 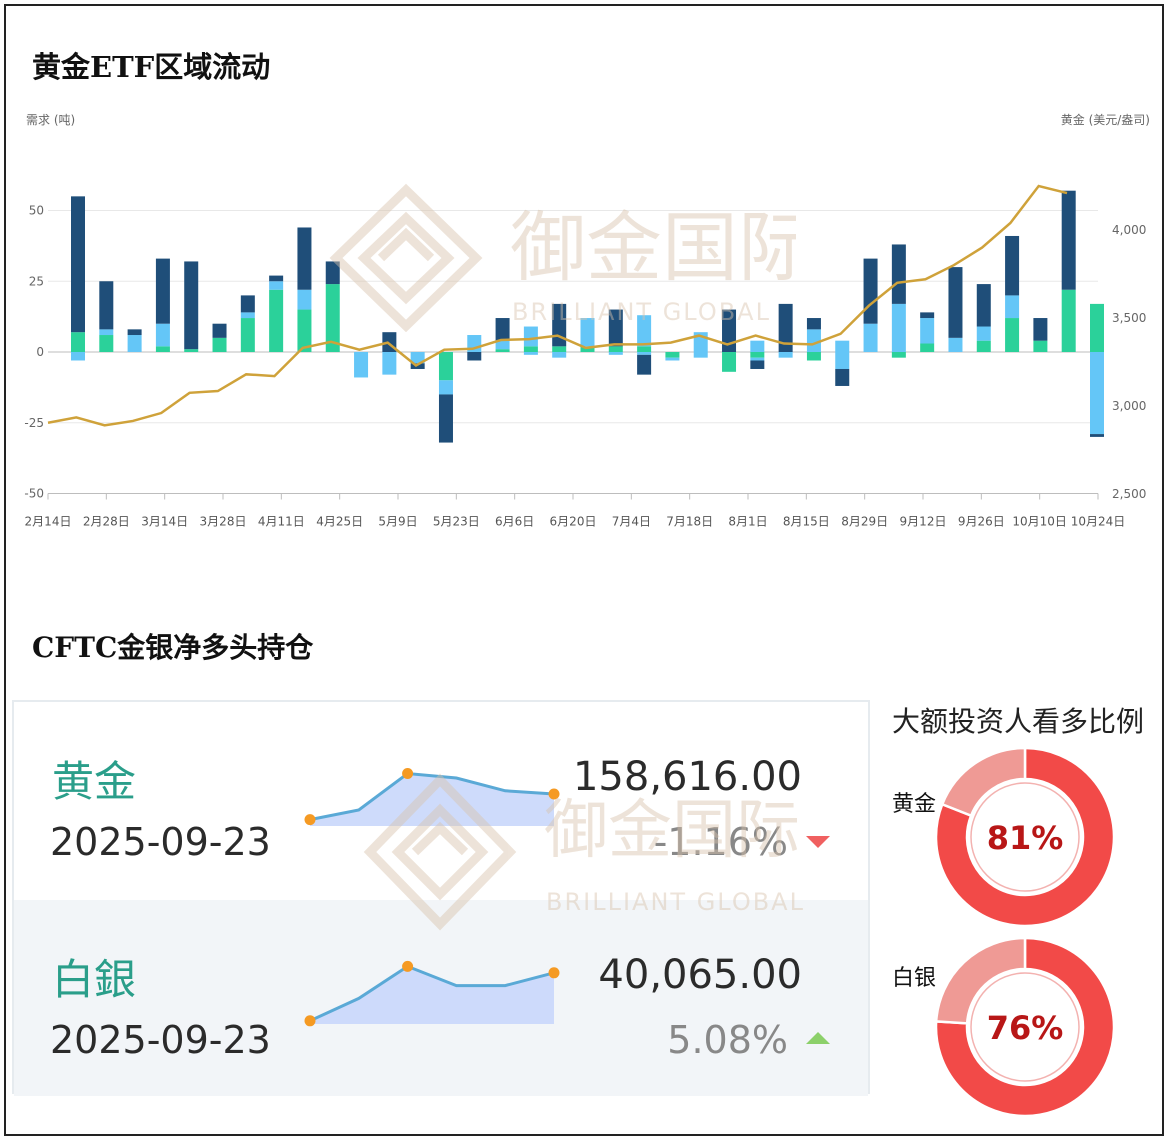 I want to click on sparkline-line, so click(x=432, y=796).